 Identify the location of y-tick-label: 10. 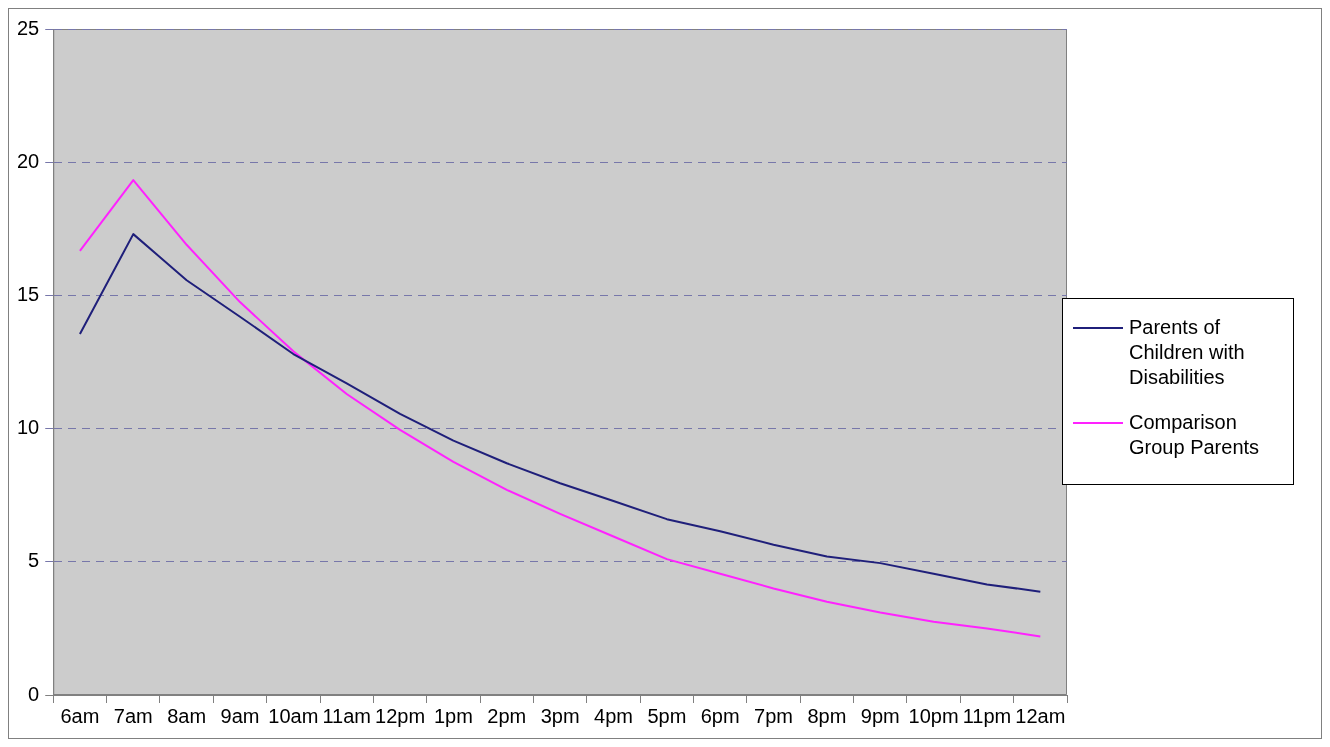
(28, 427).